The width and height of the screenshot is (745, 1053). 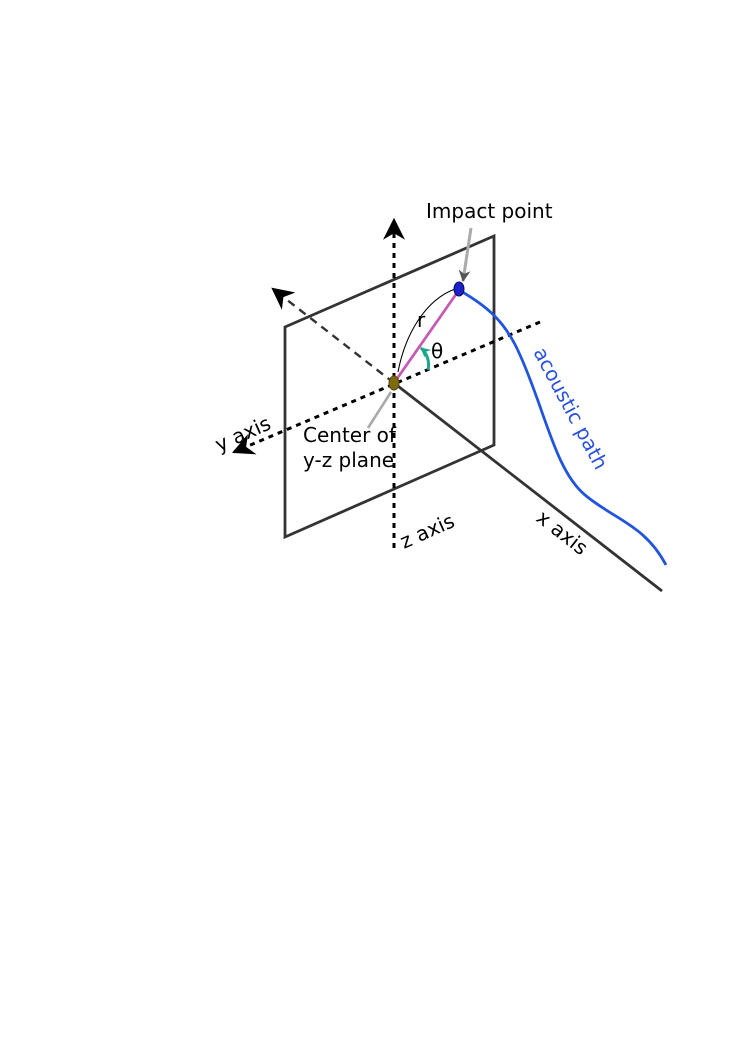 What do you see at coordinates (489, 211) in the screenshot?
I see `impact-point-label: Impact point` at bounding box center [489, 211].